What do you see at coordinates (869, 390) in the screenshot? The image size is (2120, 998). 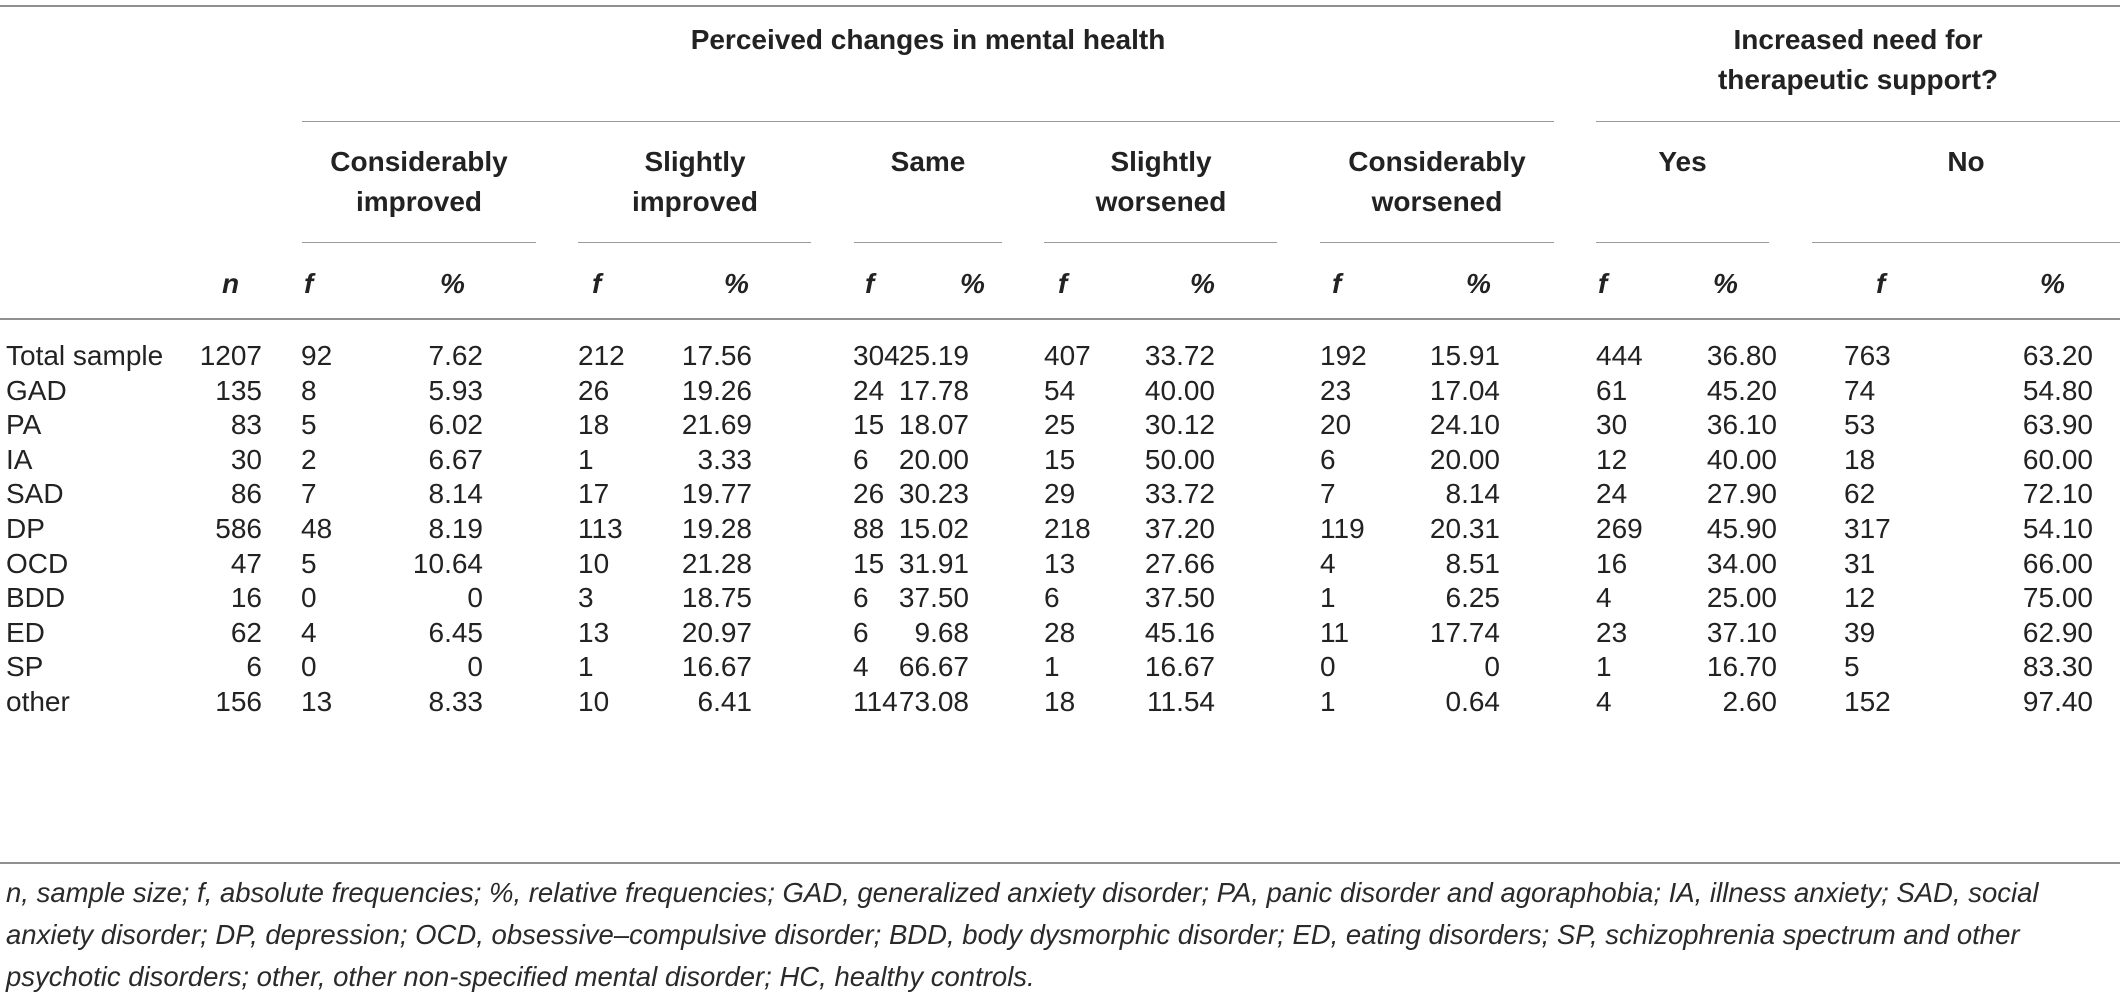 I see `cell-same-f: 24` at bounding box center [869, 390].